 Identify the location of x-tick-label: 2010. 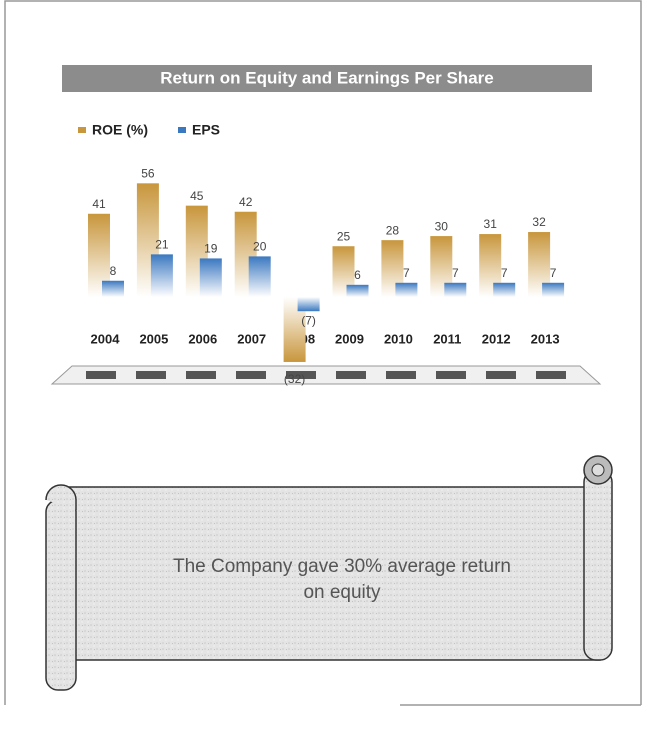
(398, 338).